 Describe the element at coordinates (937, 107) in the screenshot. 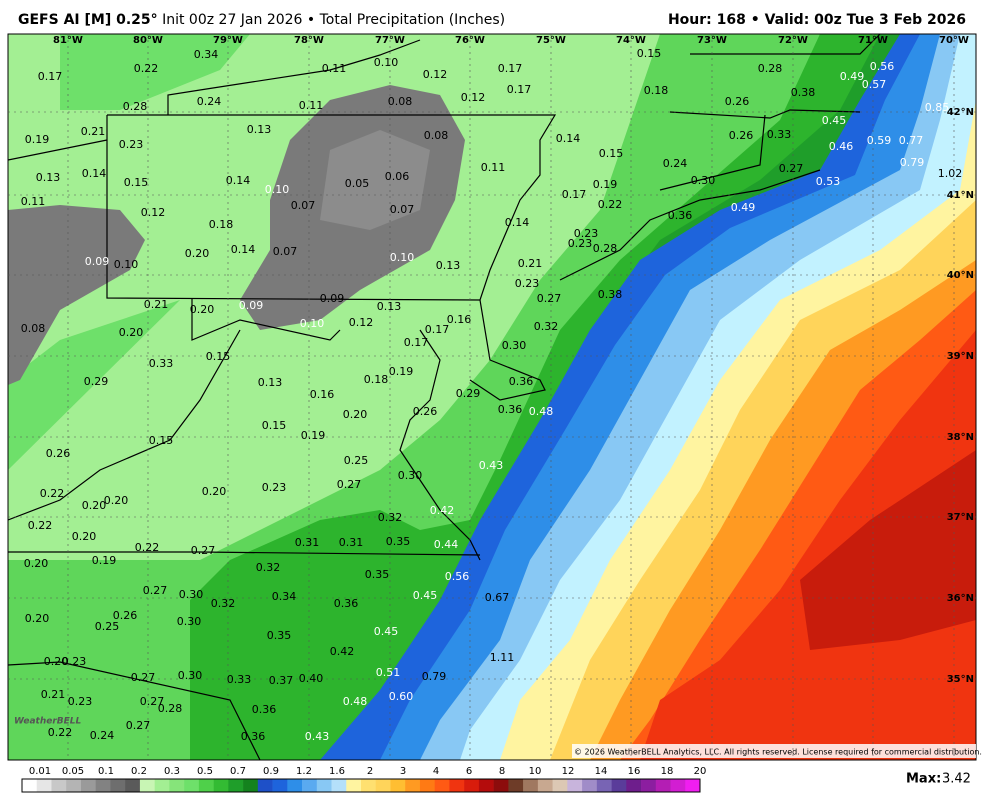

I see `precip-value: 0.85` at that location.